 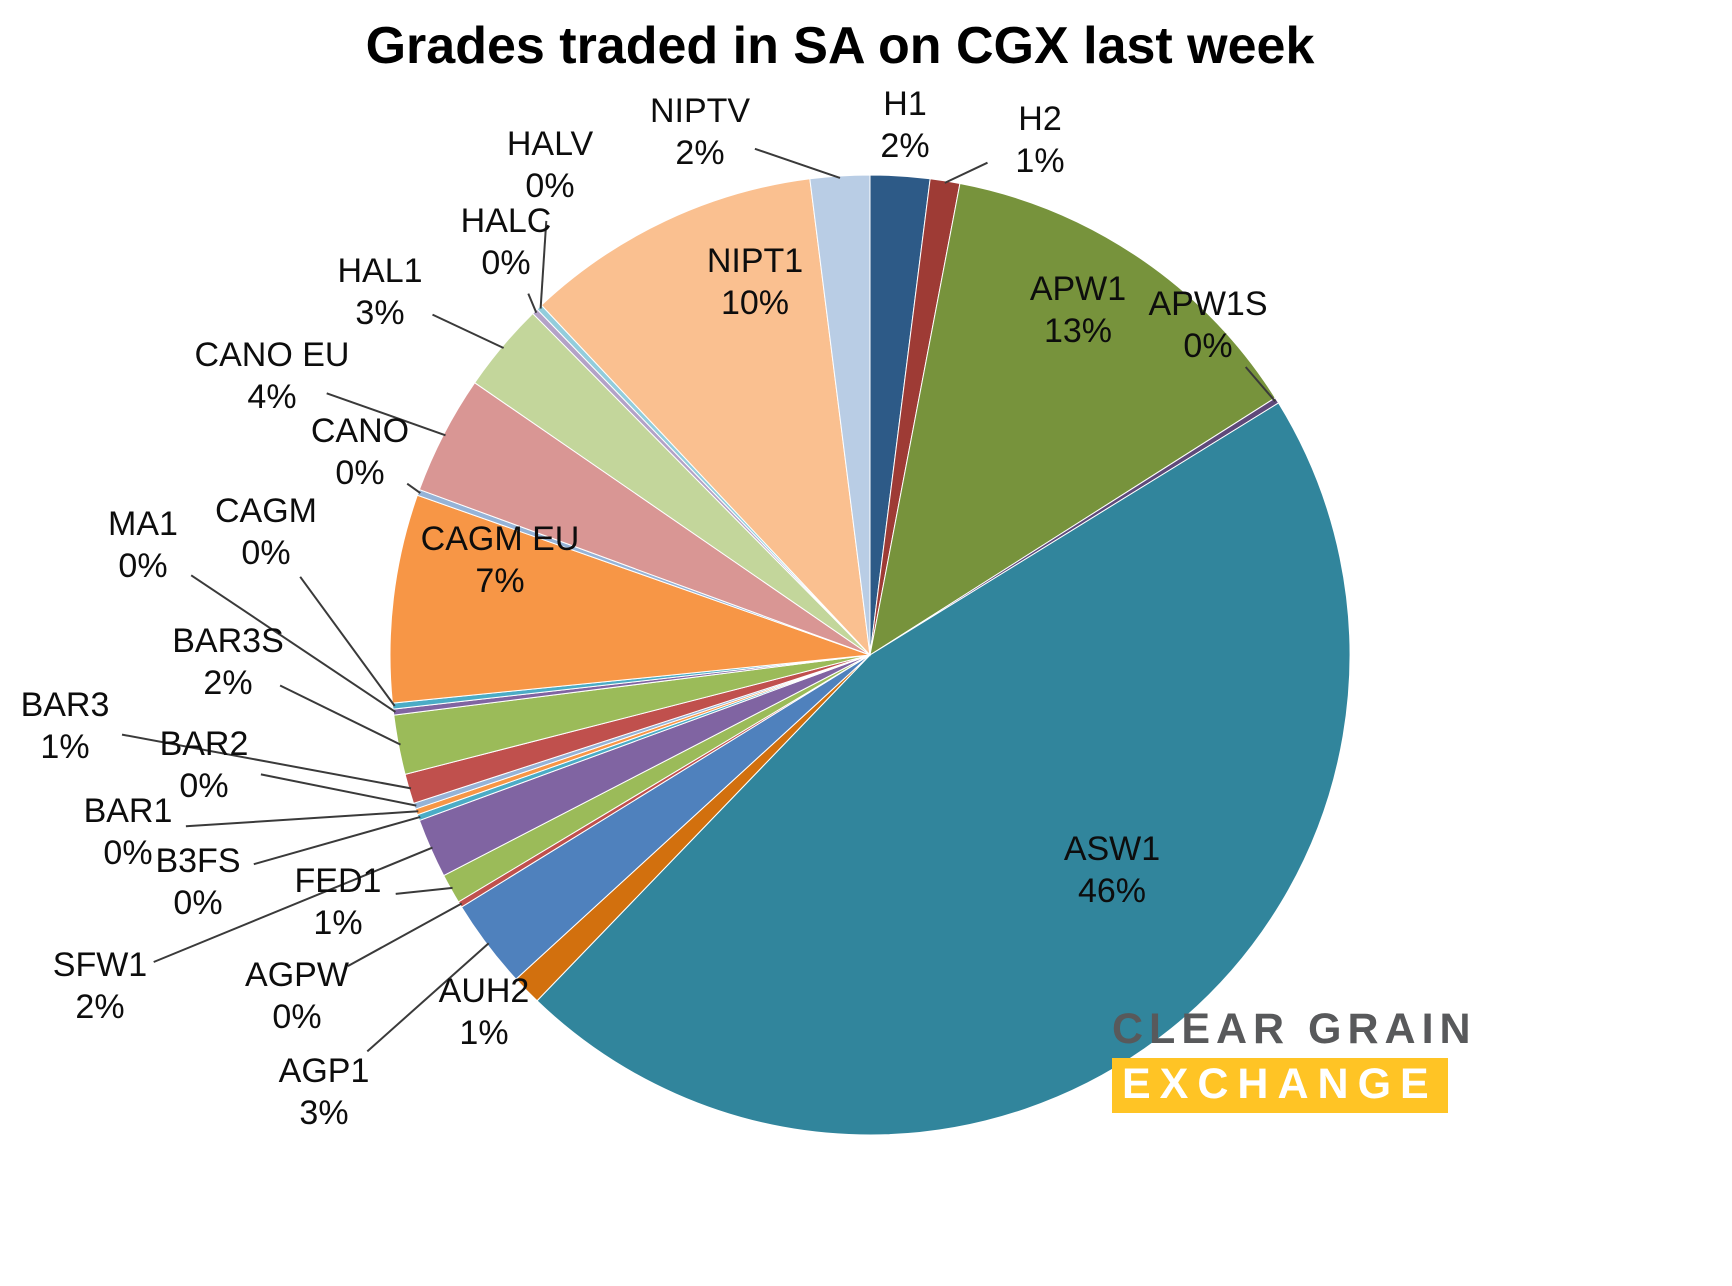 What do you see at coordinates (204, 744) in the screenshot?
I see `slice-name-bar2: BAR2` at bounding box center [204, 744].